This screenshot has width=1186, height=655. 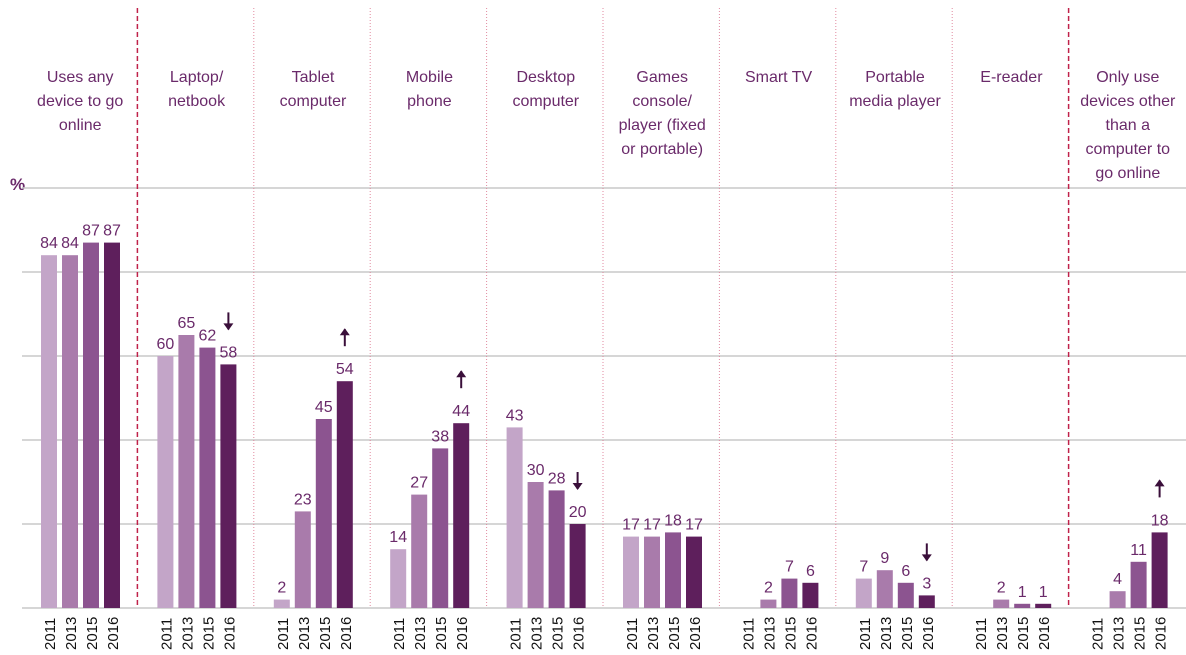 What do you see at coordinates (545, 89) in the screenshot?
I see `category-label: Desktop computer` at bounding box center [545, 89].